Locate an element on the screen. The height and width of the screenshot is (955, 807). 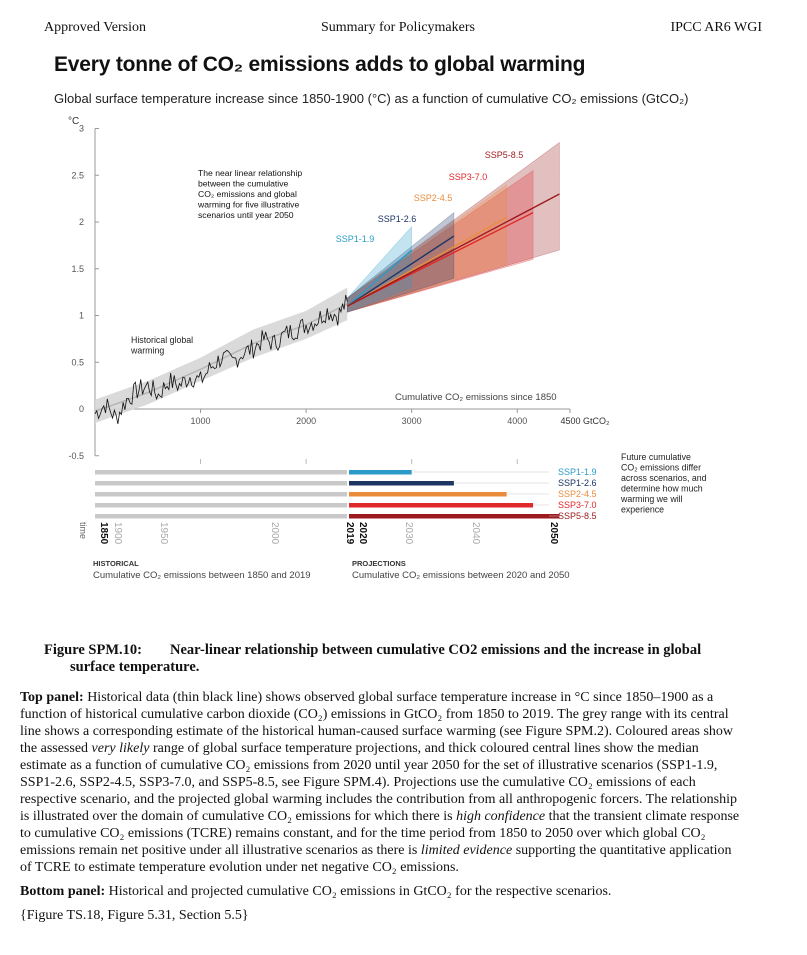
y-tick-label: 2.5 is located at coordinates (77, 175).